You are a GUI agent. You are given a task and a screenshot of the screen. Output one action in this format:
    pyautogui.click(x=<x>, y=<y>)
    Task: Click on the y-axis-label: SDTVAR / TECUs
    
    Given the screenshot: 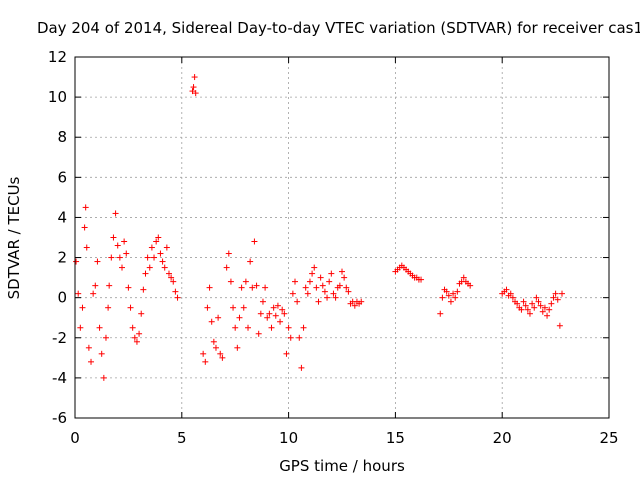 What is the action you would take?
    pyautogui.click(x=14, y=237)
    